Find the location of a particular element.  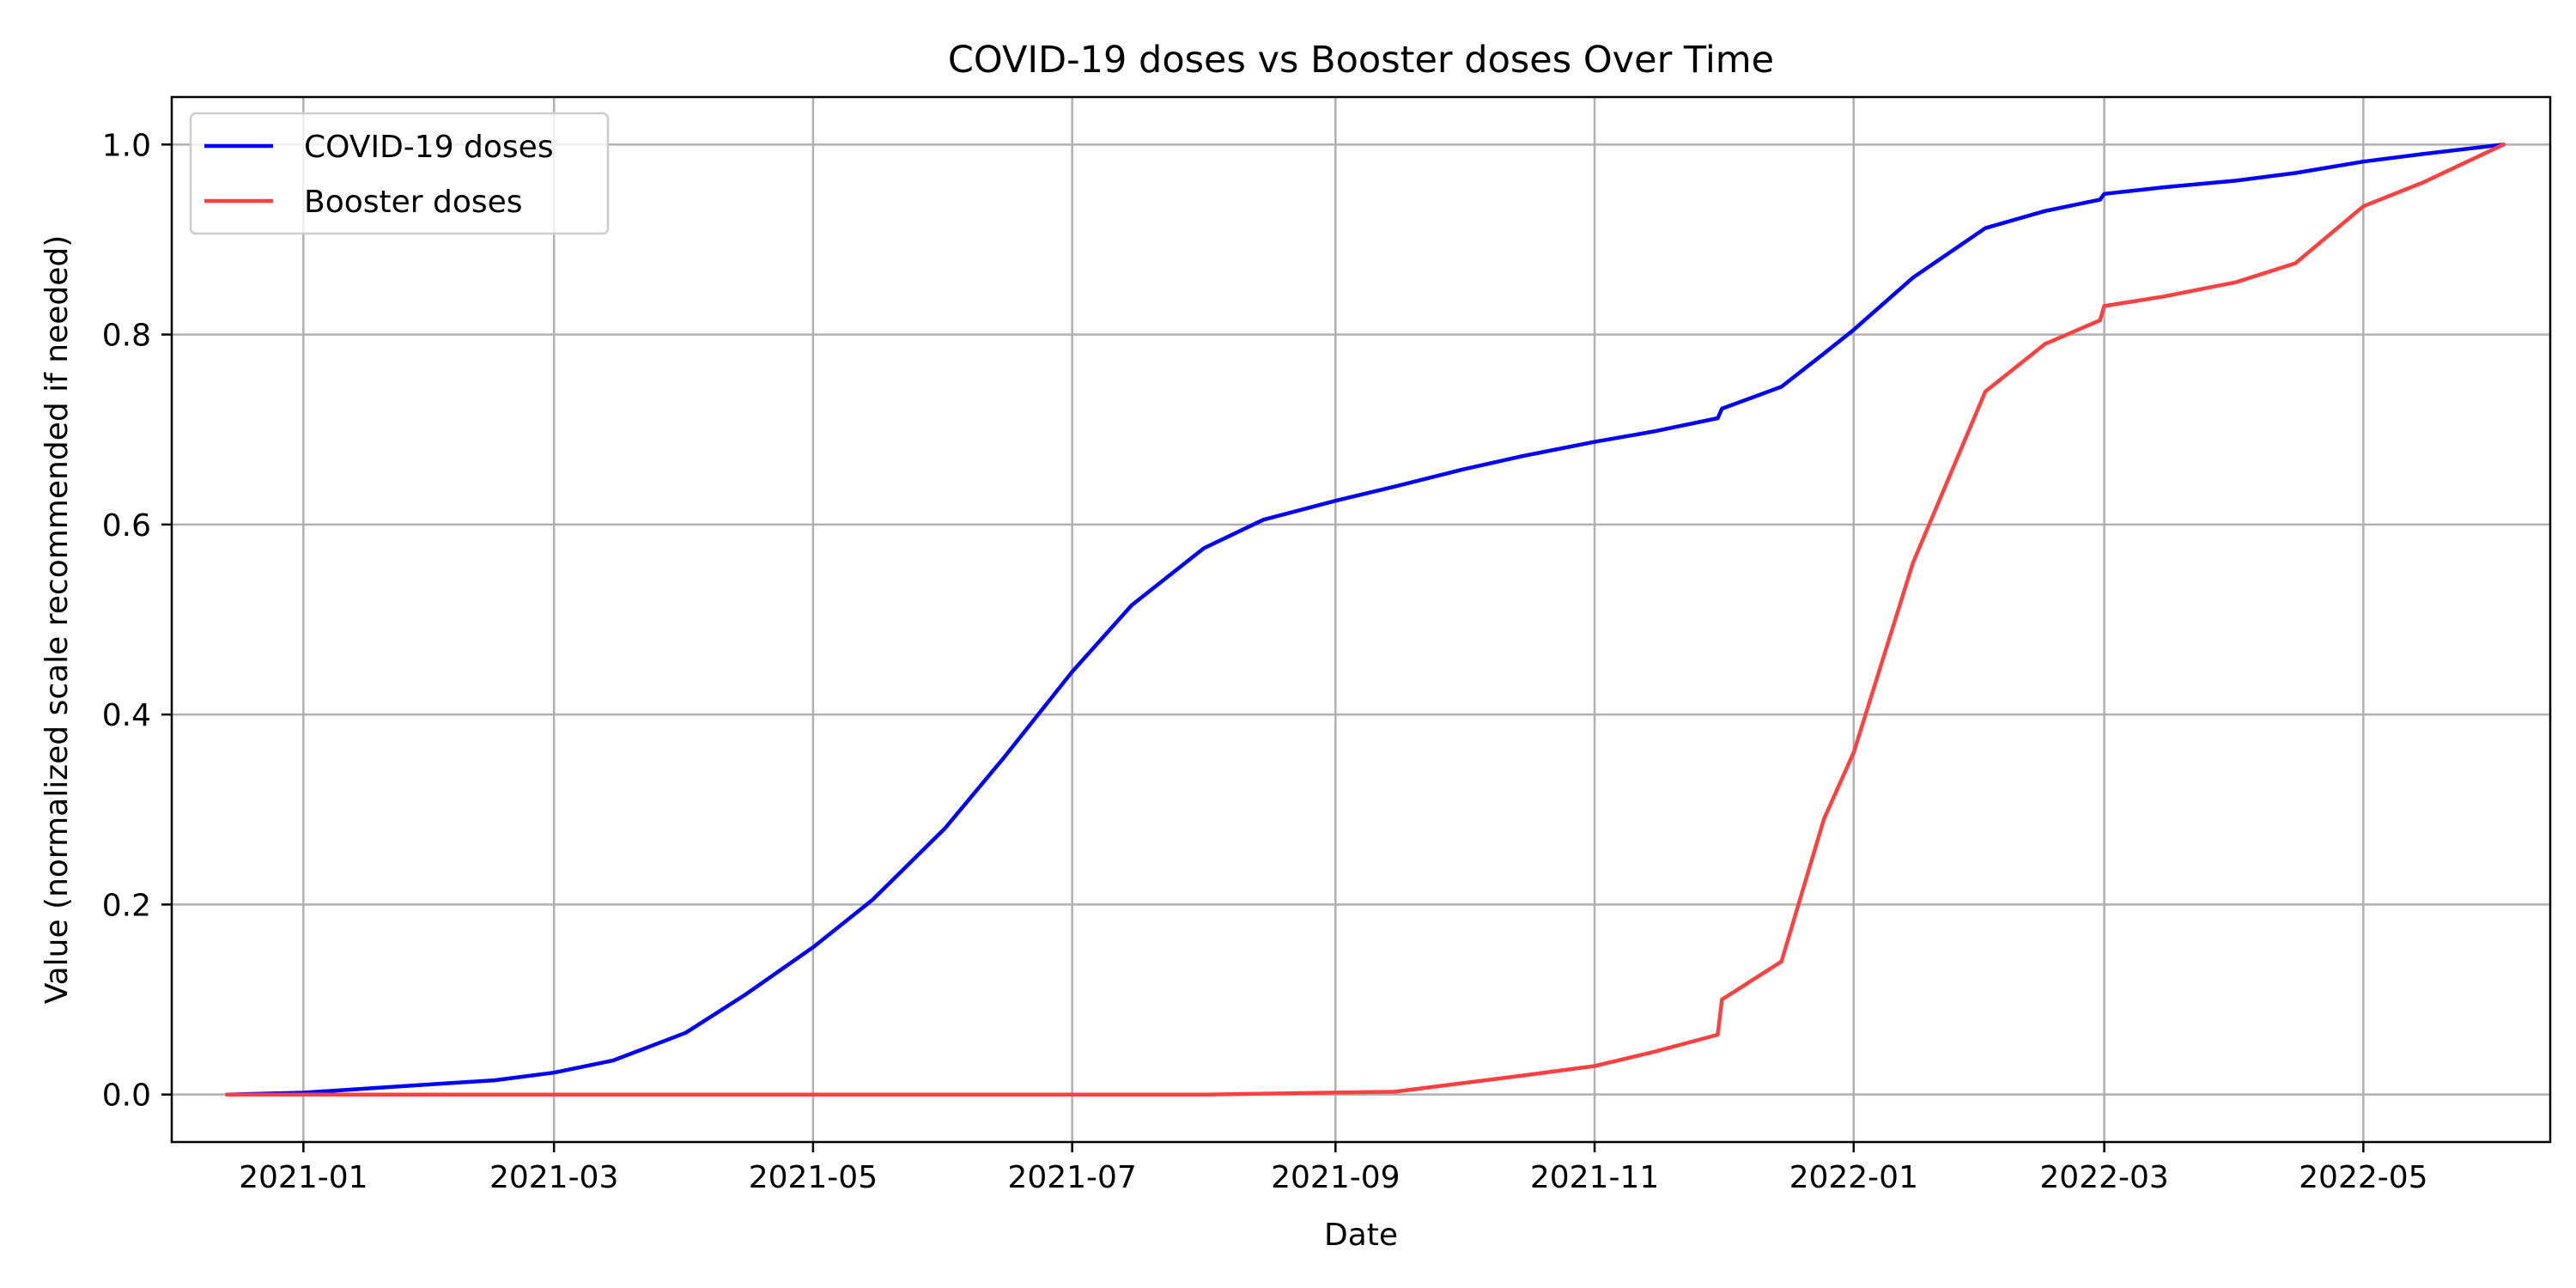

x-tick-label: 2021-11 is located at coordinates (1594, 1177).